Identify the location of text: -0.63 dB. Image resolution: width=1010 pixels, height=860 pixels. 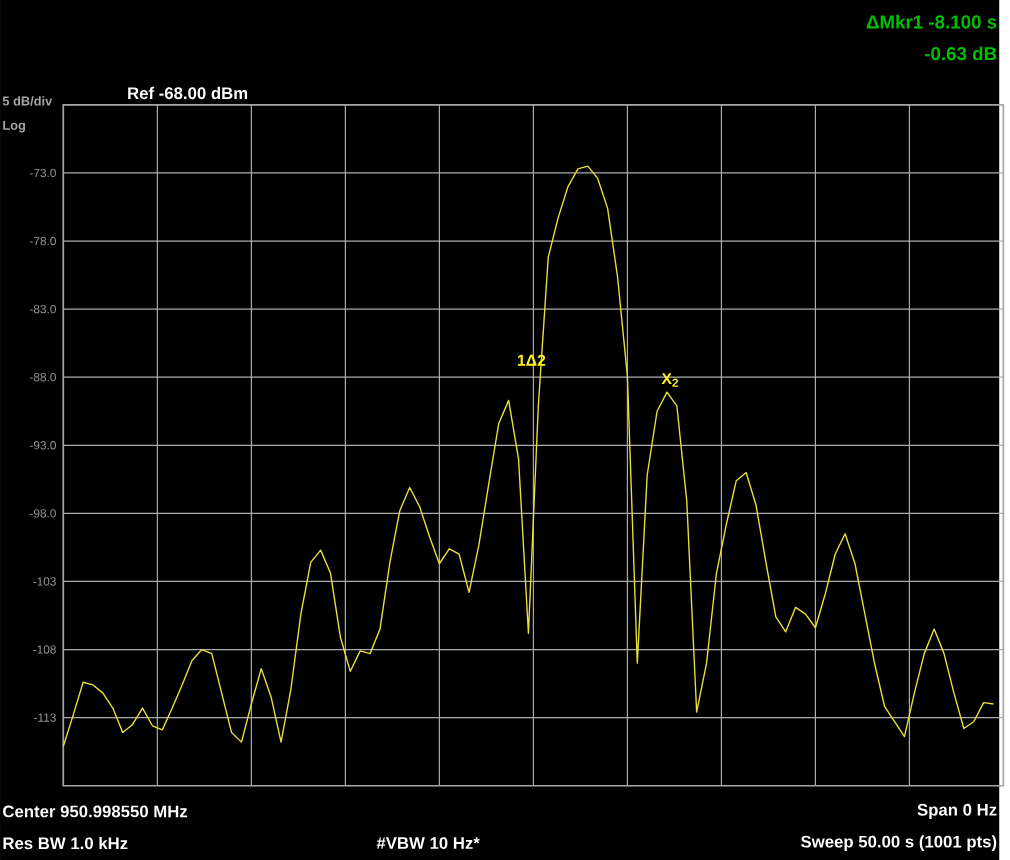
(960, 53).